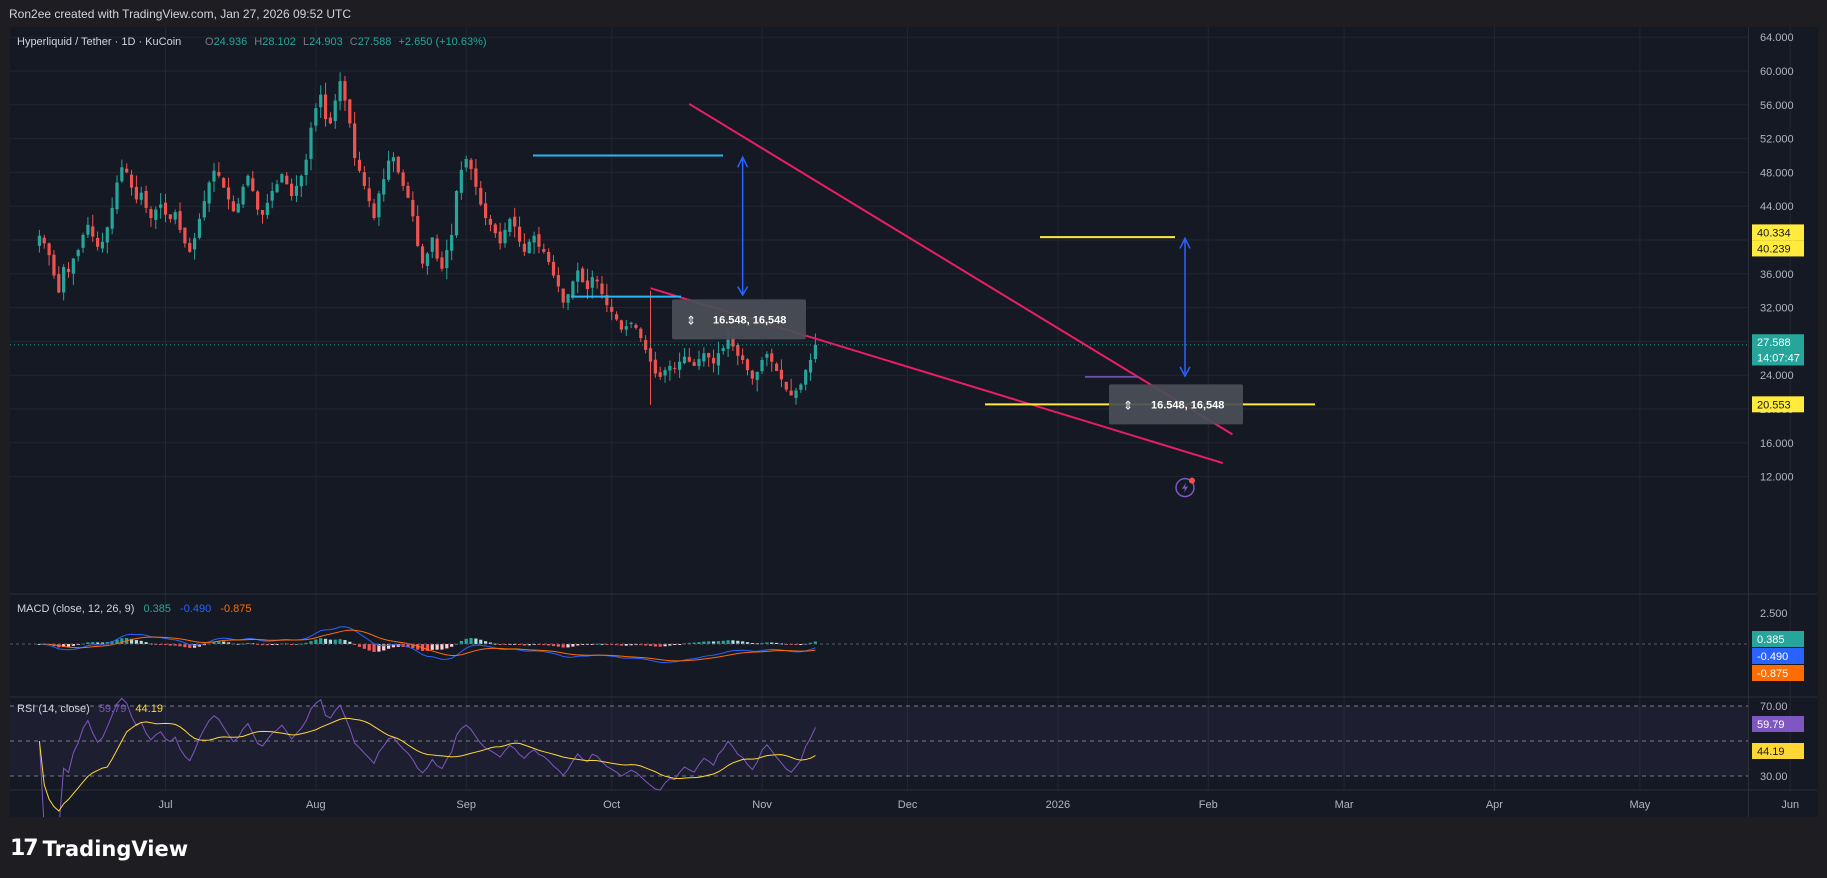 The image size is (1827, 878). Describe the element at coordinates (913, 847) in the screenshot. I see `footer` at that location.